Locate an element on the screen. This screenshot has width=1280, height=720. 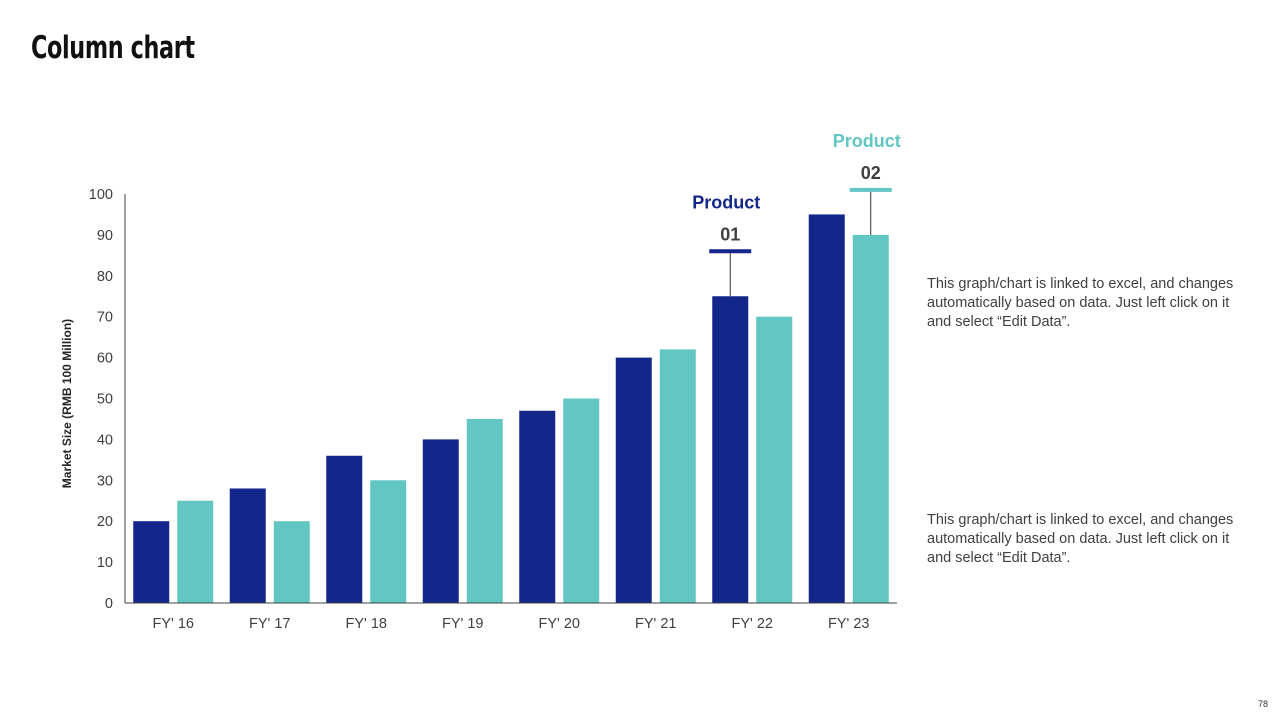
annotation-2-number: 02 is located at coordinates (871, 173).